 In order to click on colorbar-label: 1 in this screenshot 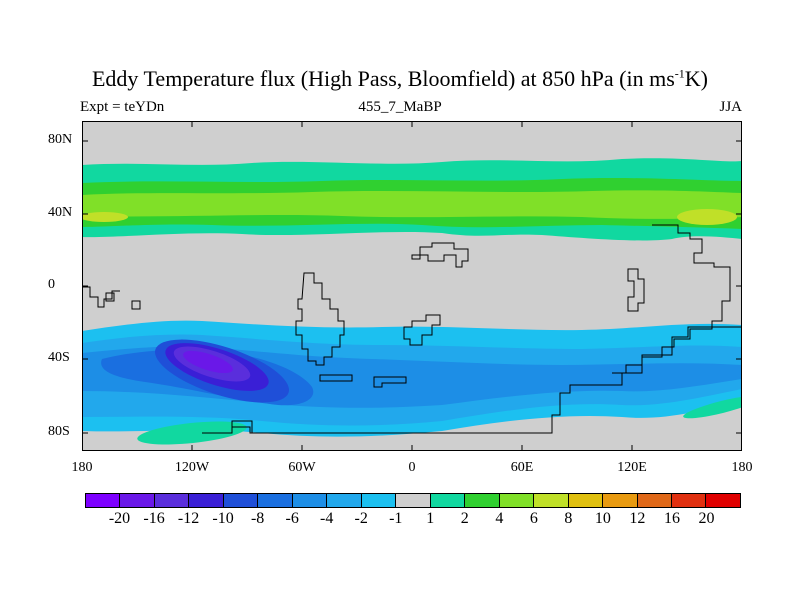, I will do `click(430, 518)`.